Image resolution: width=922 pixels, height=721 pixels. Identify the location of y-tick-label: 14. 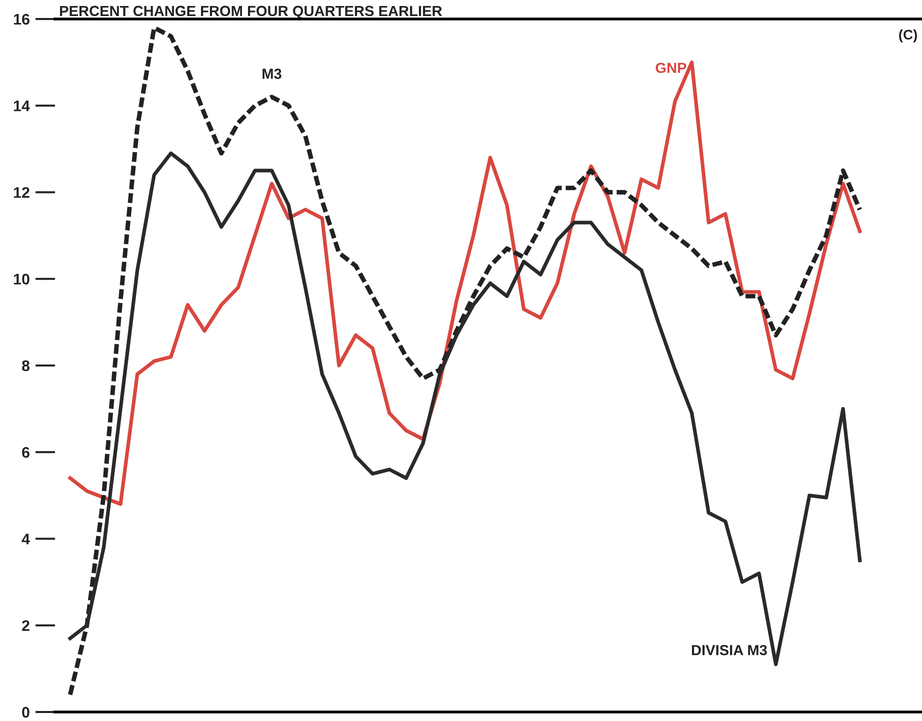
(22, 106).